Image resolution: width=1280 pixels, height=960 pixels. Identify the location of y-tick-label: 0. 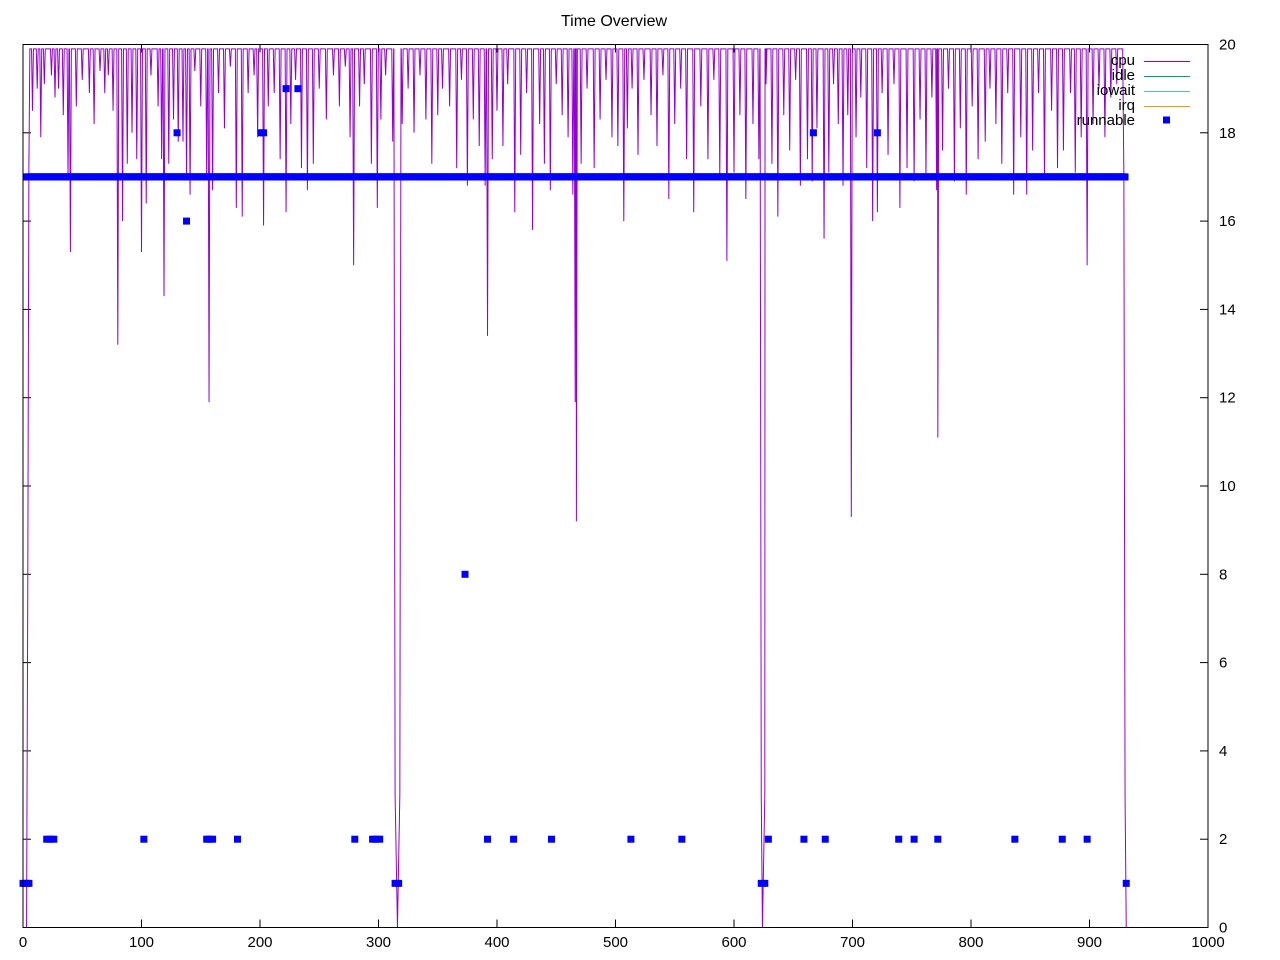
(1223, 928).